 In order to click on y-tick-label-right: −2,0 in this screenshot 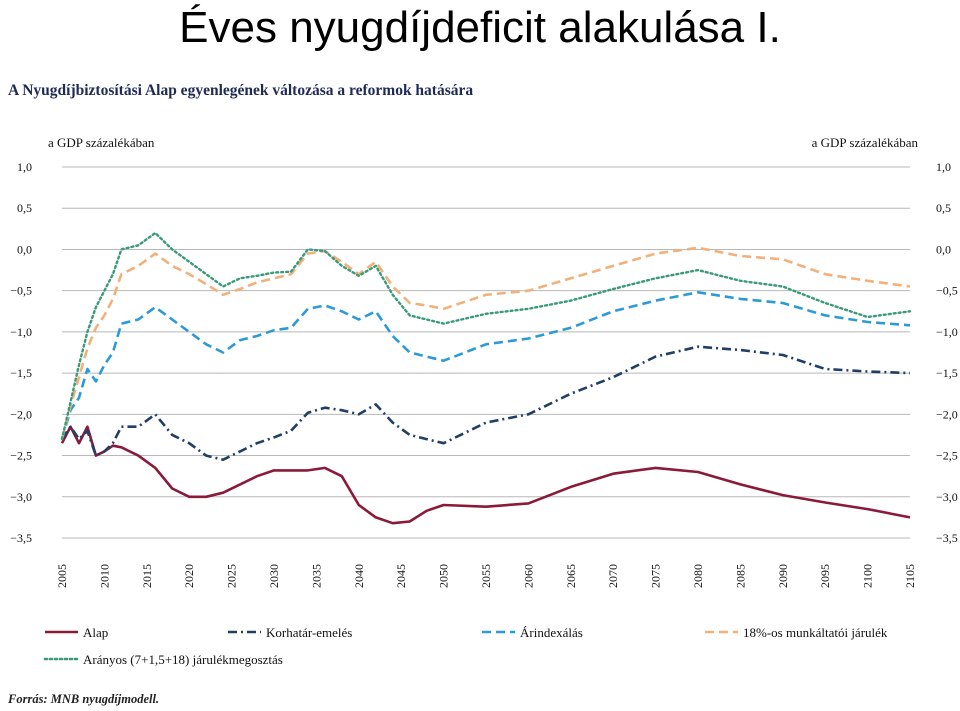, I will do `click(947, 414)`.